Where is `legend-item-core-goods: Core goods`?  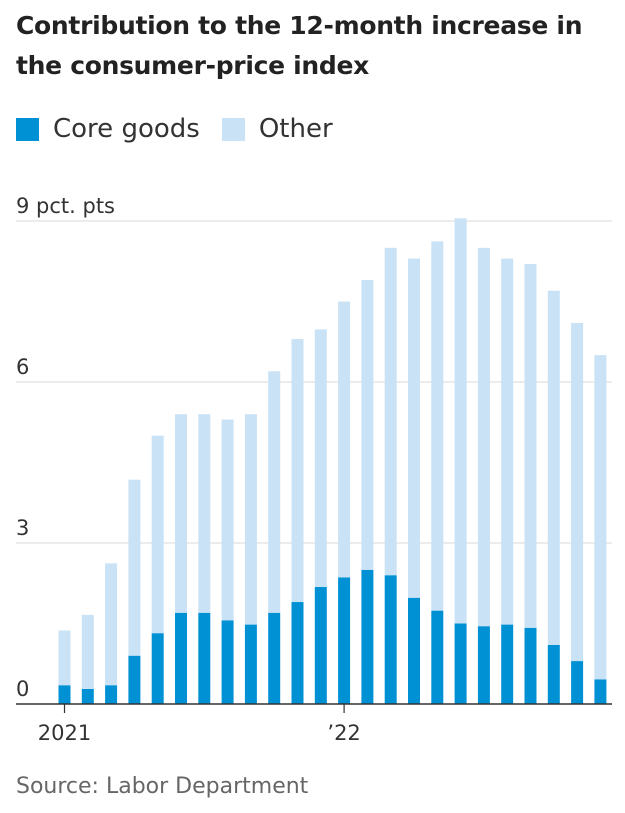
legend-item-core-goods: Core goods is located at coordinates (108, 129).